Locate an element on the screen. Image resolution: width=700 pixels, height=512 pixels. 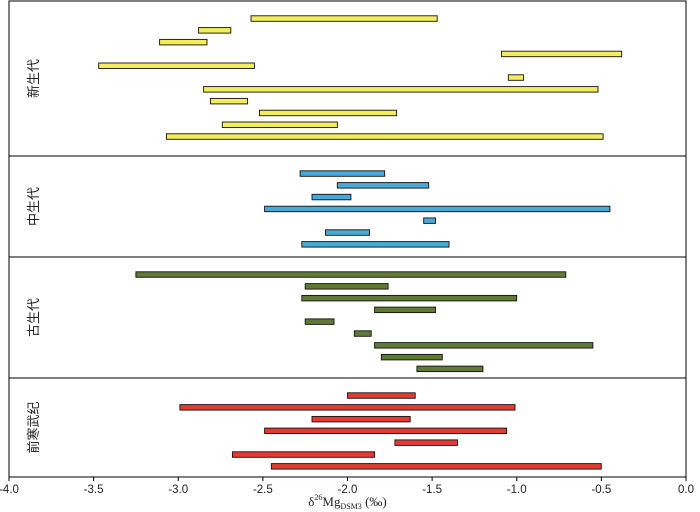
era-label: 前寒武纪 is located at coordinates (34, 427).